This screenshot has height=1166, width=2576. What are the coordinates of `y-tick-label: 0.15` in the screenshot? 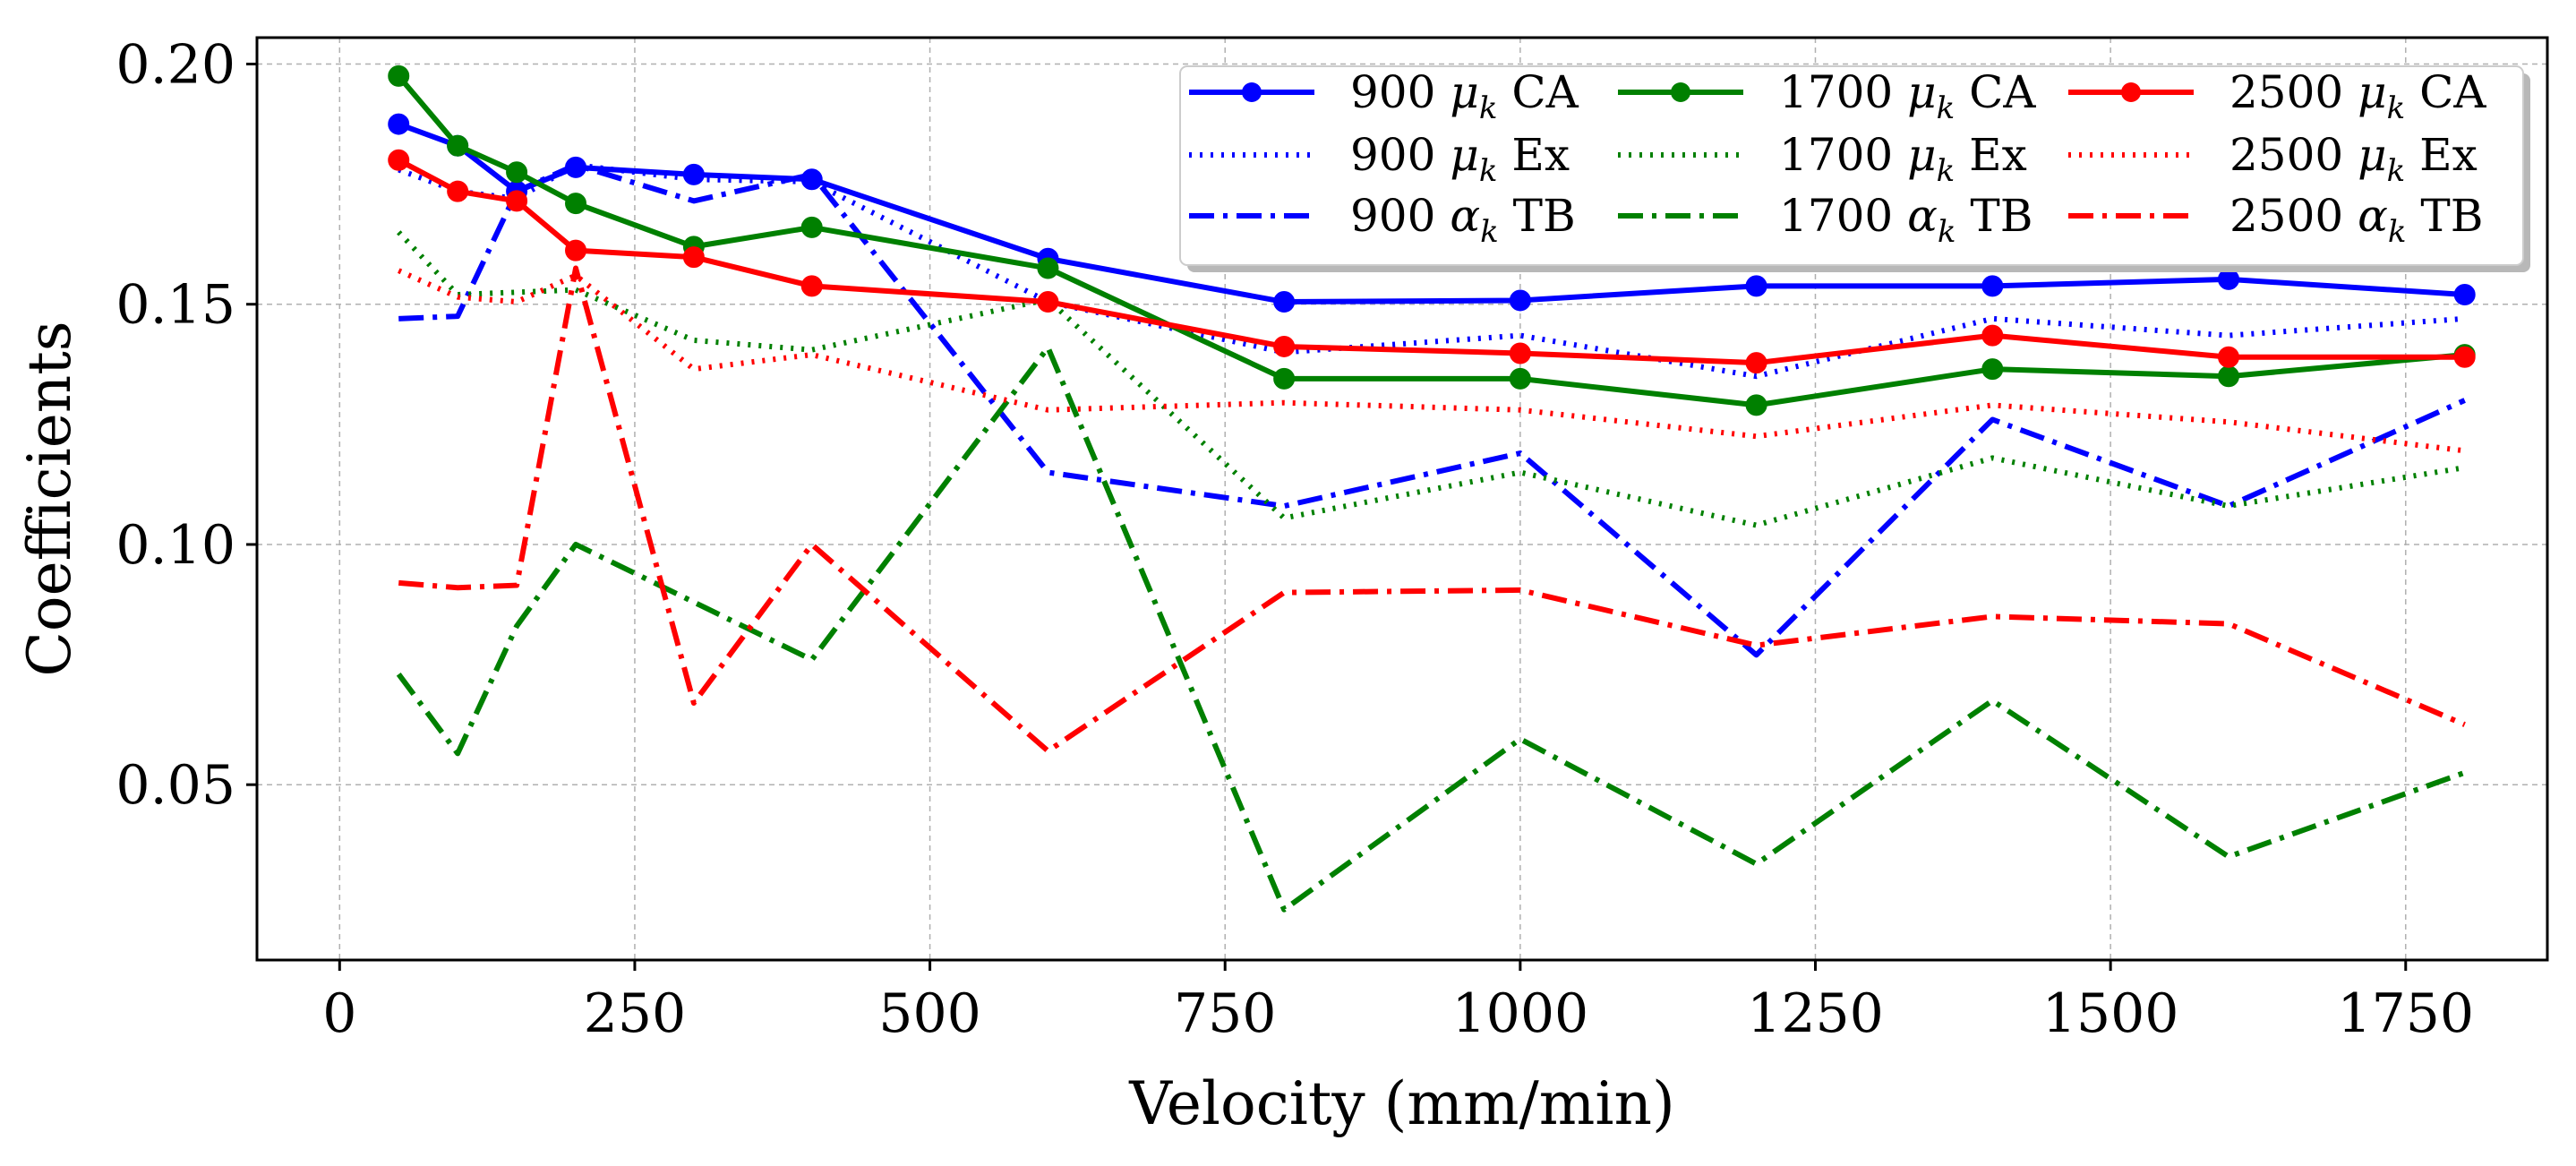 It's located at (175, 305).